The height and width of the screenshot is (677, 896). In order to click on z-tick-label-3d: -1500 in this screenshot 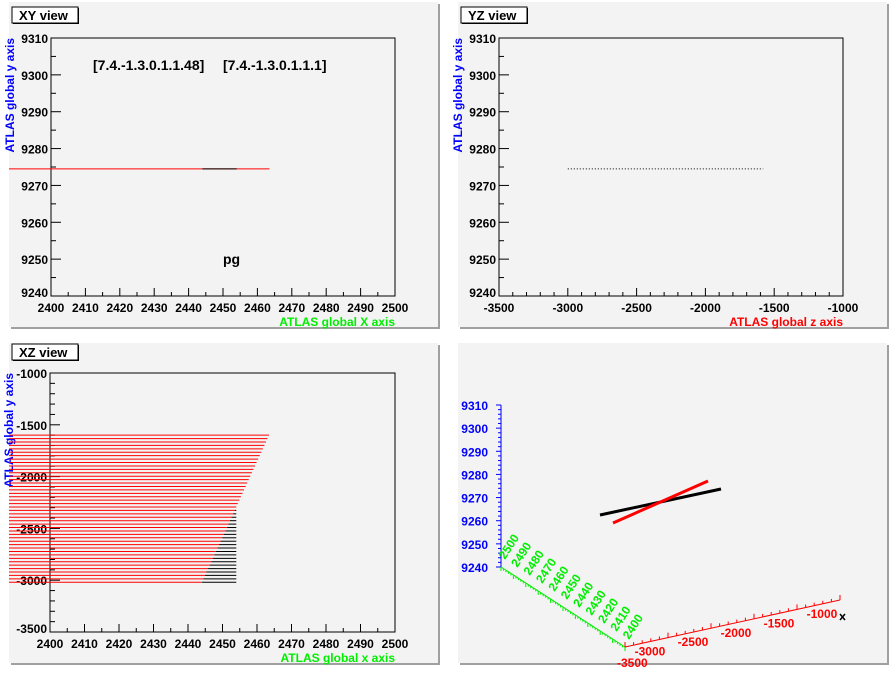, I will do `click(779, 623)`.